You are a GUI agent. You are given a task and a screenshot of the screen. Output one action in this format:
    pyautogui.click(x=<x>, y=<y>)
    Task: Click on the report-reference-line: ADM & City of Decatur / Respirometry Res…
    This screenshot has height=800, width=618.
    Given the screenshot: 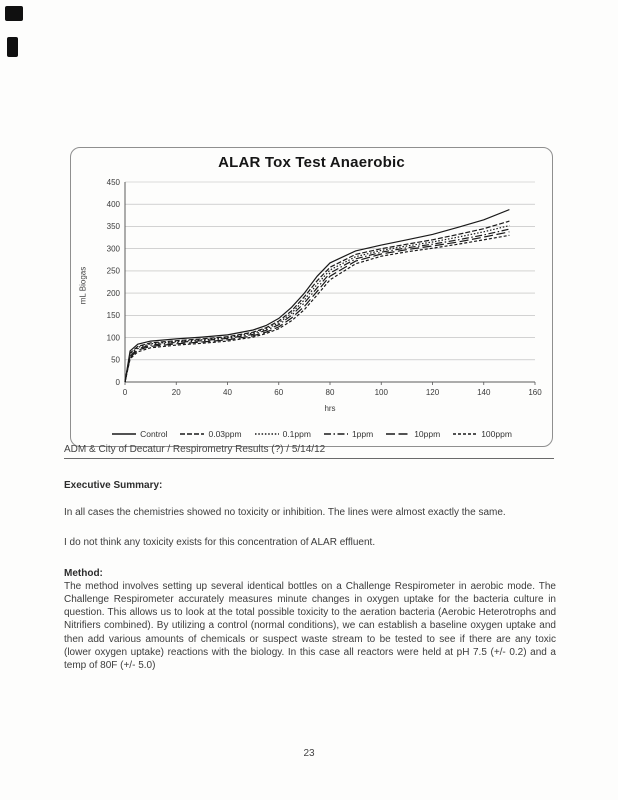 What is the action you would take?
    pyautogui.click(x=309, y=451)
    